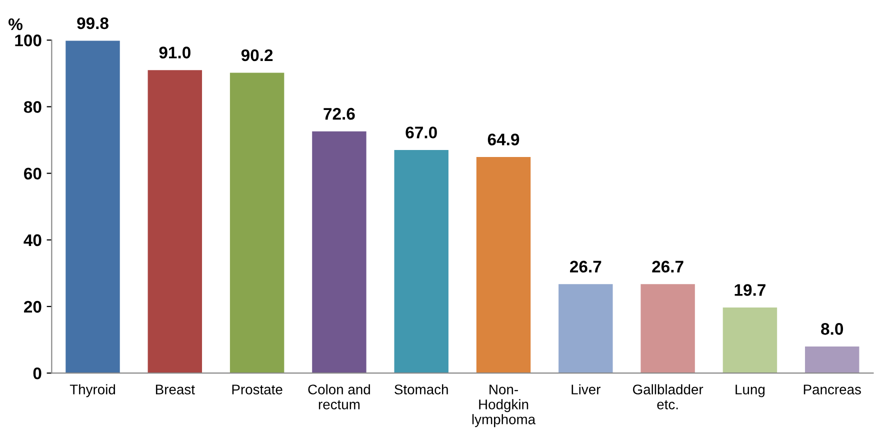 The width and height of the screenshot is (891, 441). I want to click on data-label: 90.2, so click(257, 55).